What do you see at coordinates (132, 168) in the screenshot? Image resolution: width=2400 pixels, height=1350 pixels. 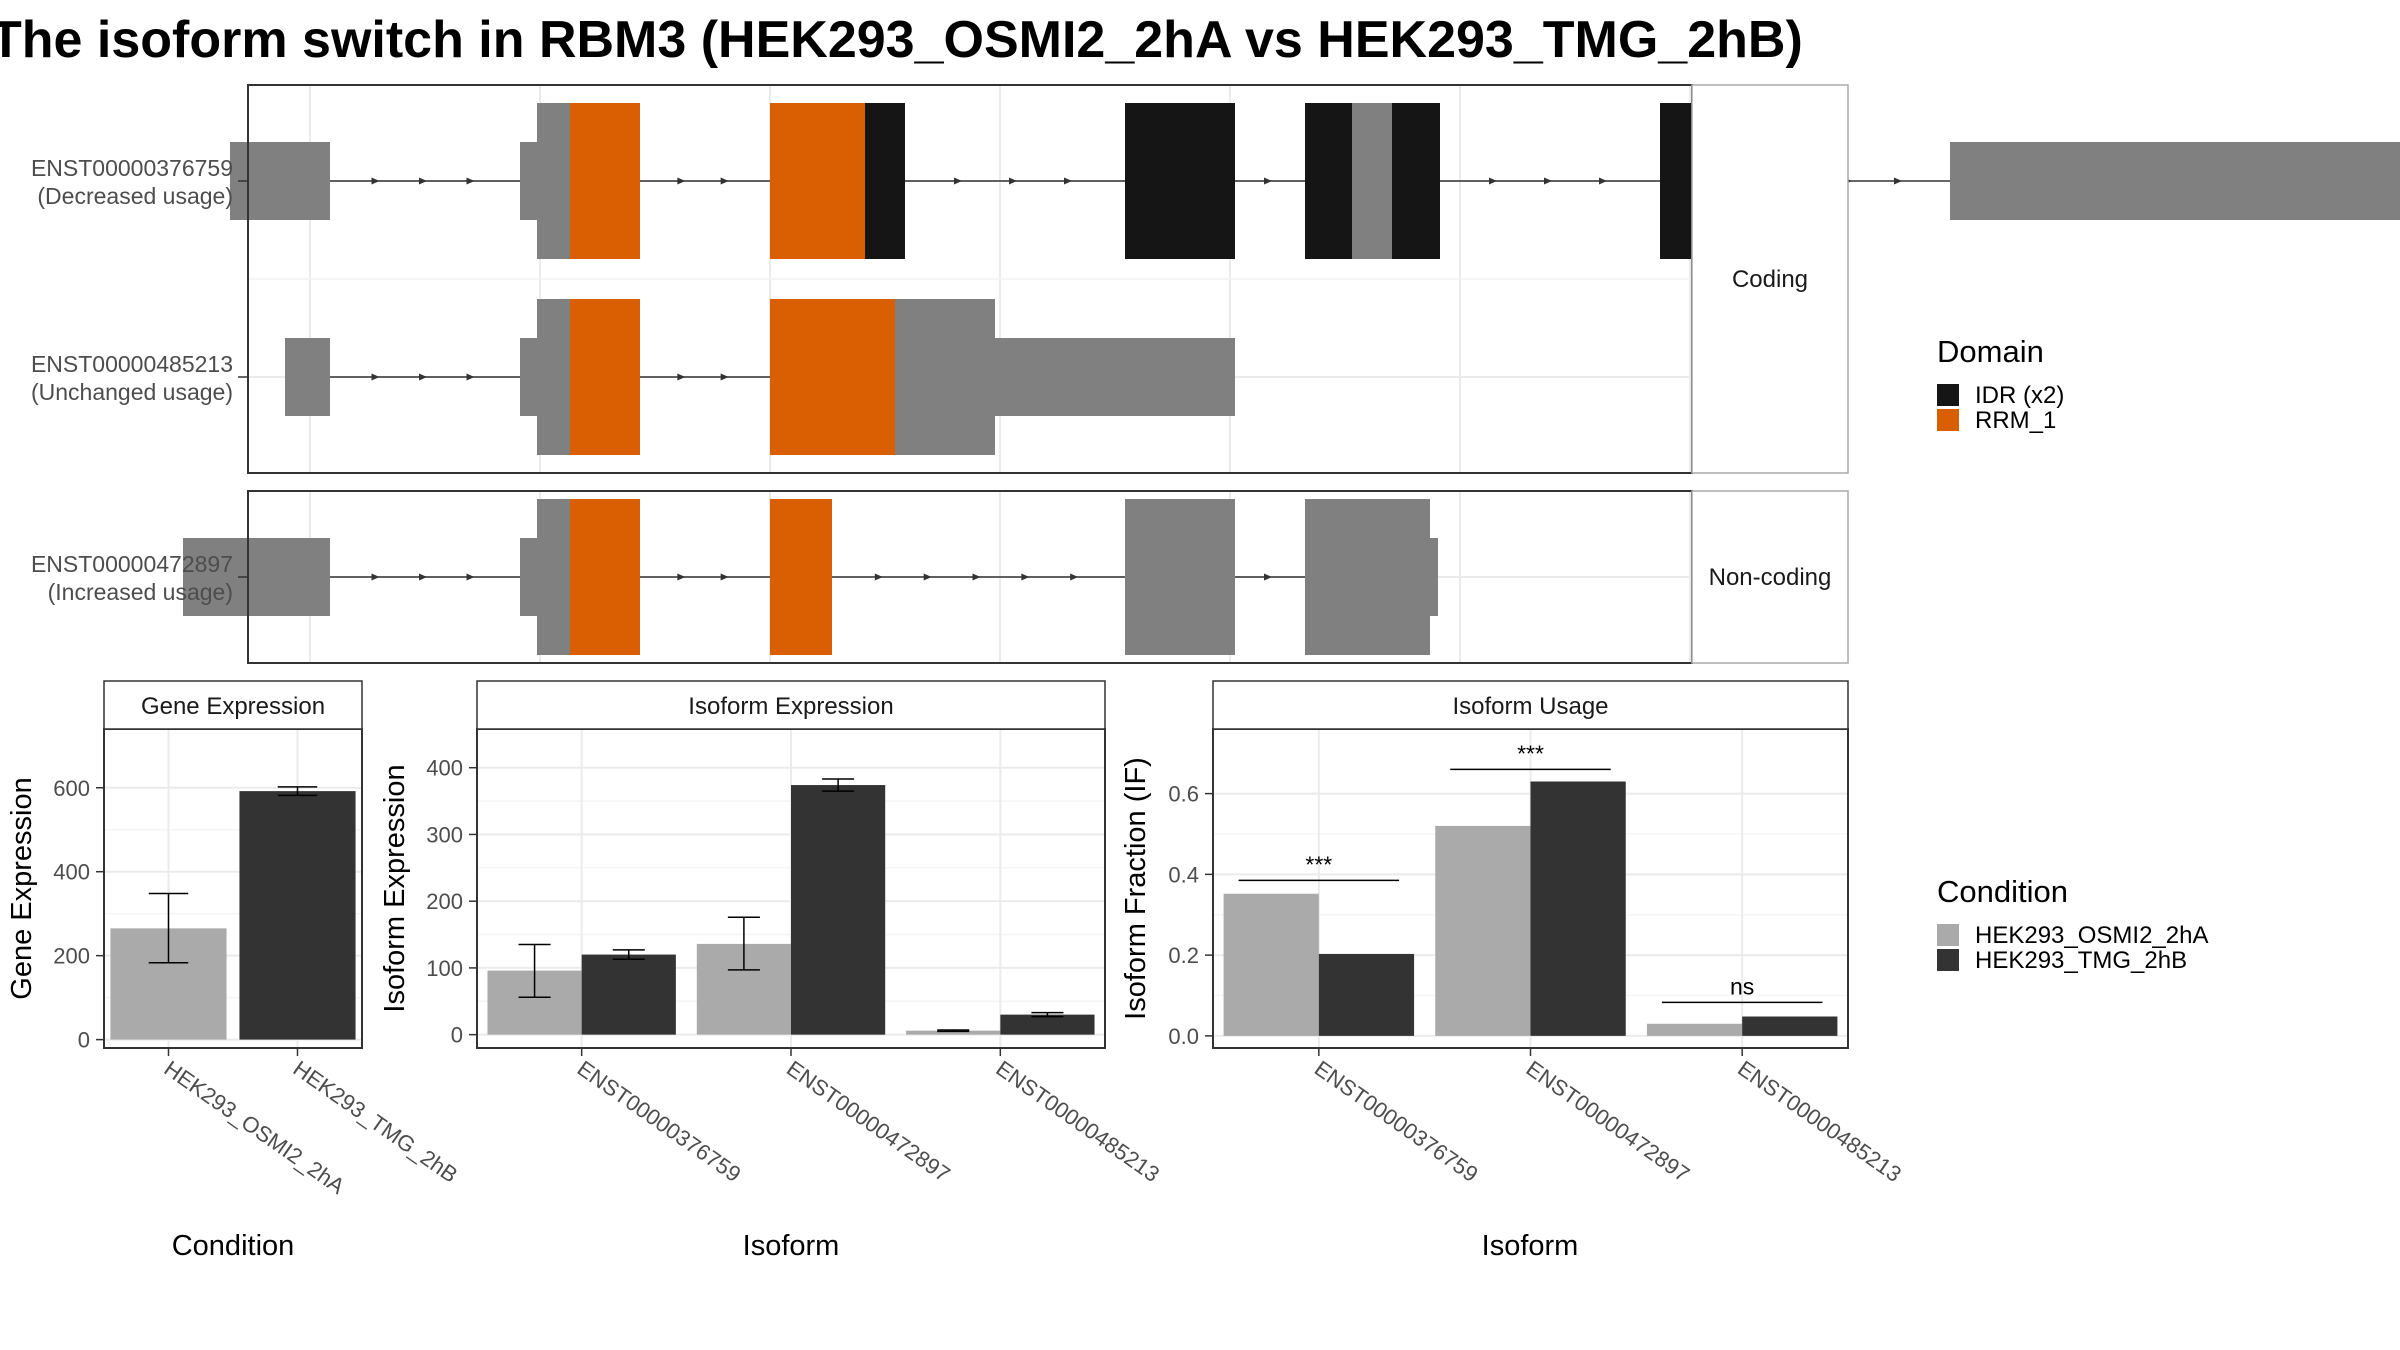 I see `transcript-id-label: ENST00000376759` at bounding box center [132, 168].